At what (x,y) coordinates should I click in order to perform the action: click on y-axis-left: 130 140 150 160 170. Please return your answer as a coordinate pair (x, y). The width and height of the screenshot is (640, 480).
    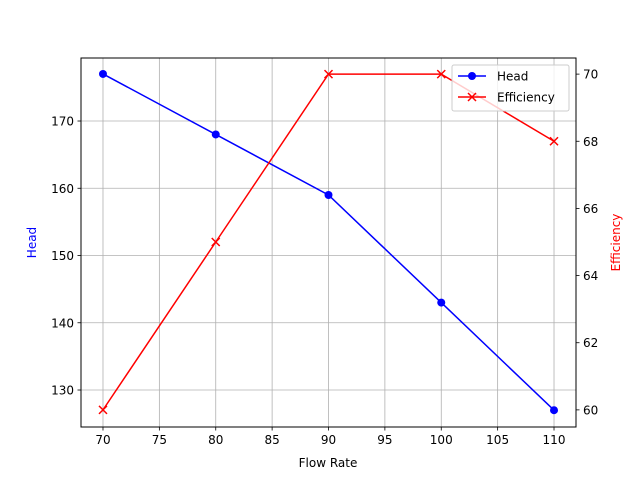
    Looking at the image, I should click on (66, 256).